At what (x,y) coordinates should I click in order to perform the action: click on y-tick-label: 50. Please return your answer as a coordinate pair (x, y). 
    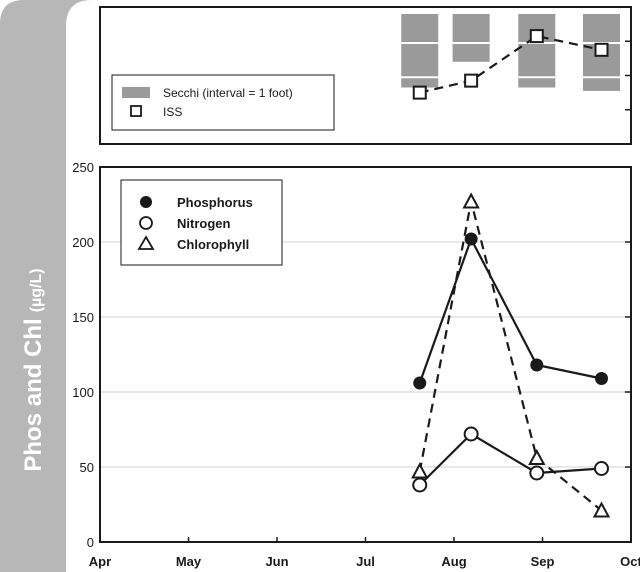
    Looking at the image, I should click on (87, 467).